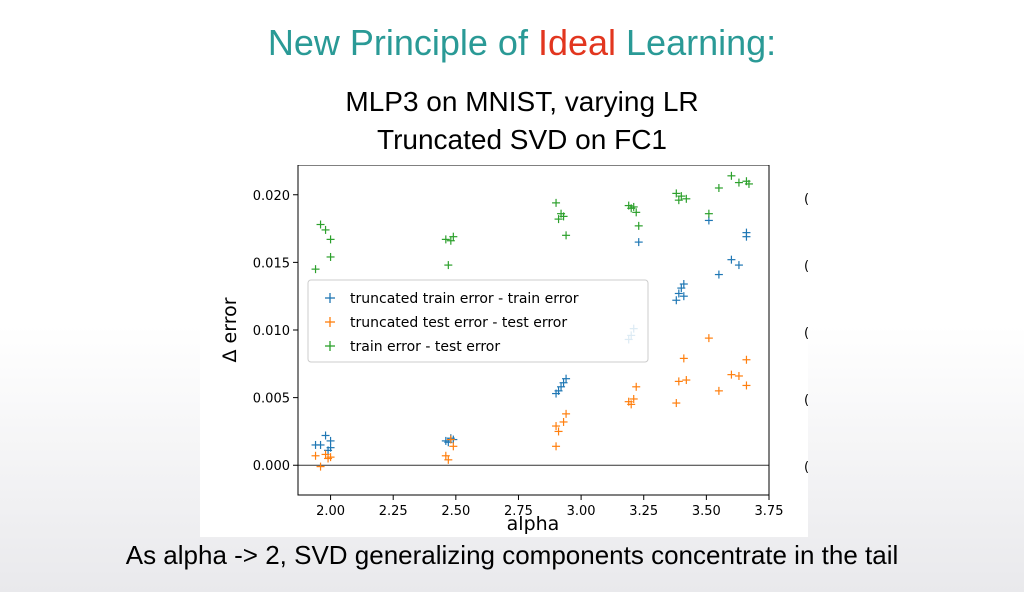 The height and width of the screenshot is (592, 1024). Describe the element at coordinates (230, 329) in the screenshot. I see `y-axis-label: Δ error` at that location.